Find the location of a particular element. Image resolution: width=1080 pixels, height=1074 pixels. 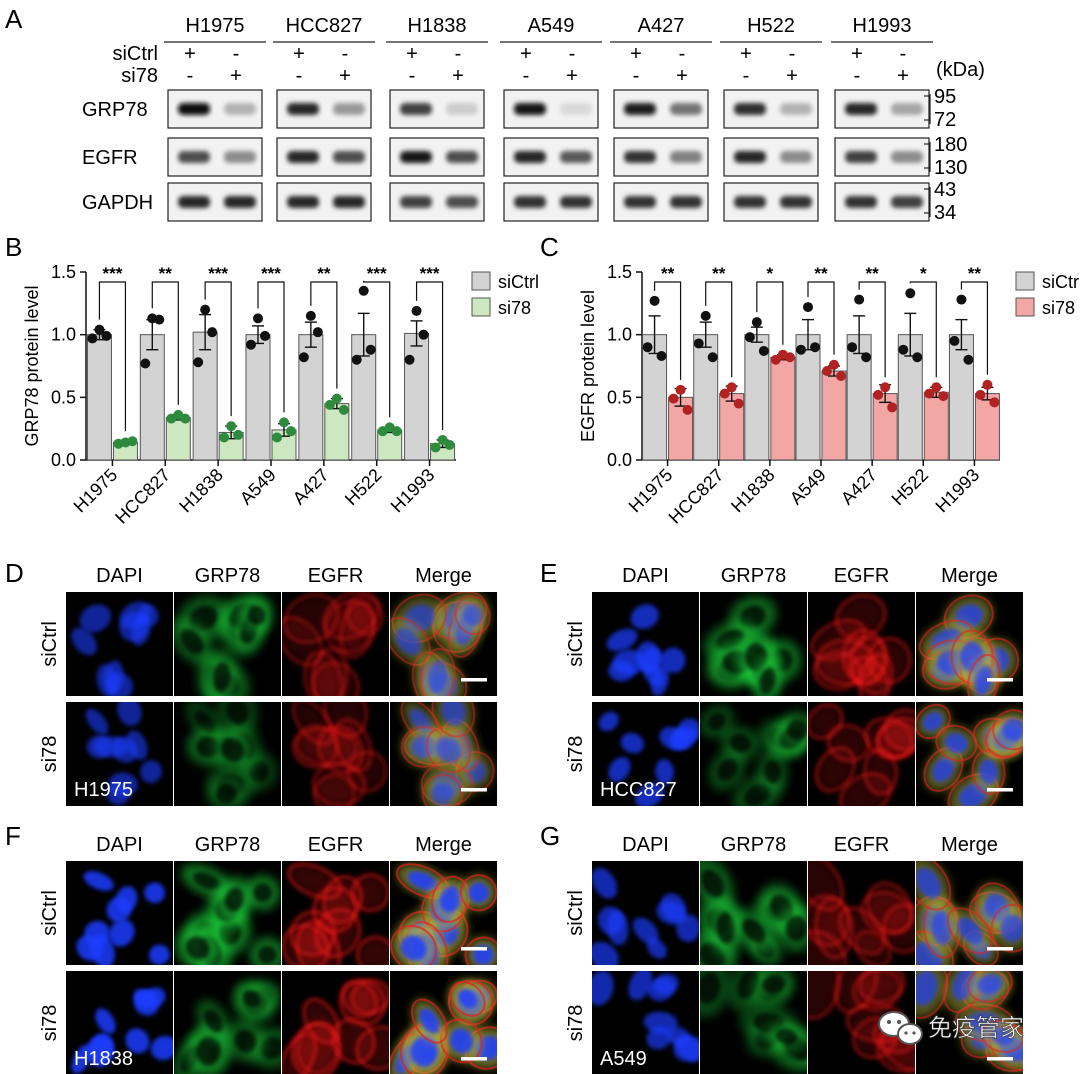

bar-sictrl-hcc827 is located at coordinates (152, 397).